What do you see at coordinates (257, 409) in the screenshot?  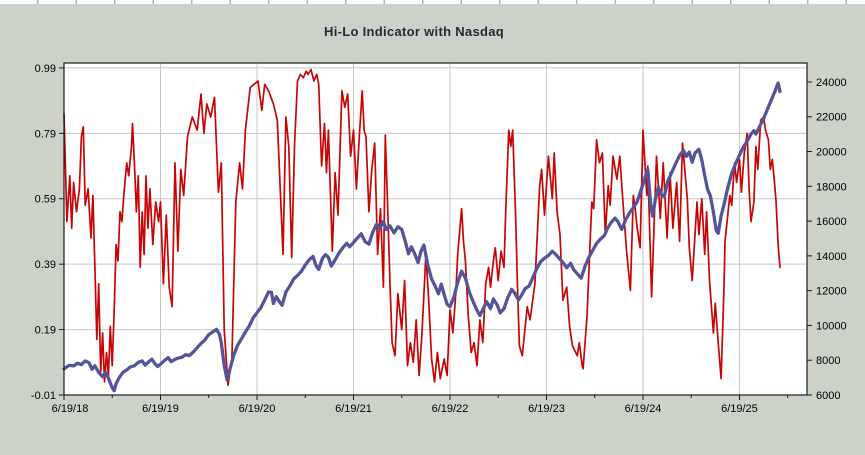 I see `x-axis-tick-label: 6/19/20` at bounding box center [257, 409].